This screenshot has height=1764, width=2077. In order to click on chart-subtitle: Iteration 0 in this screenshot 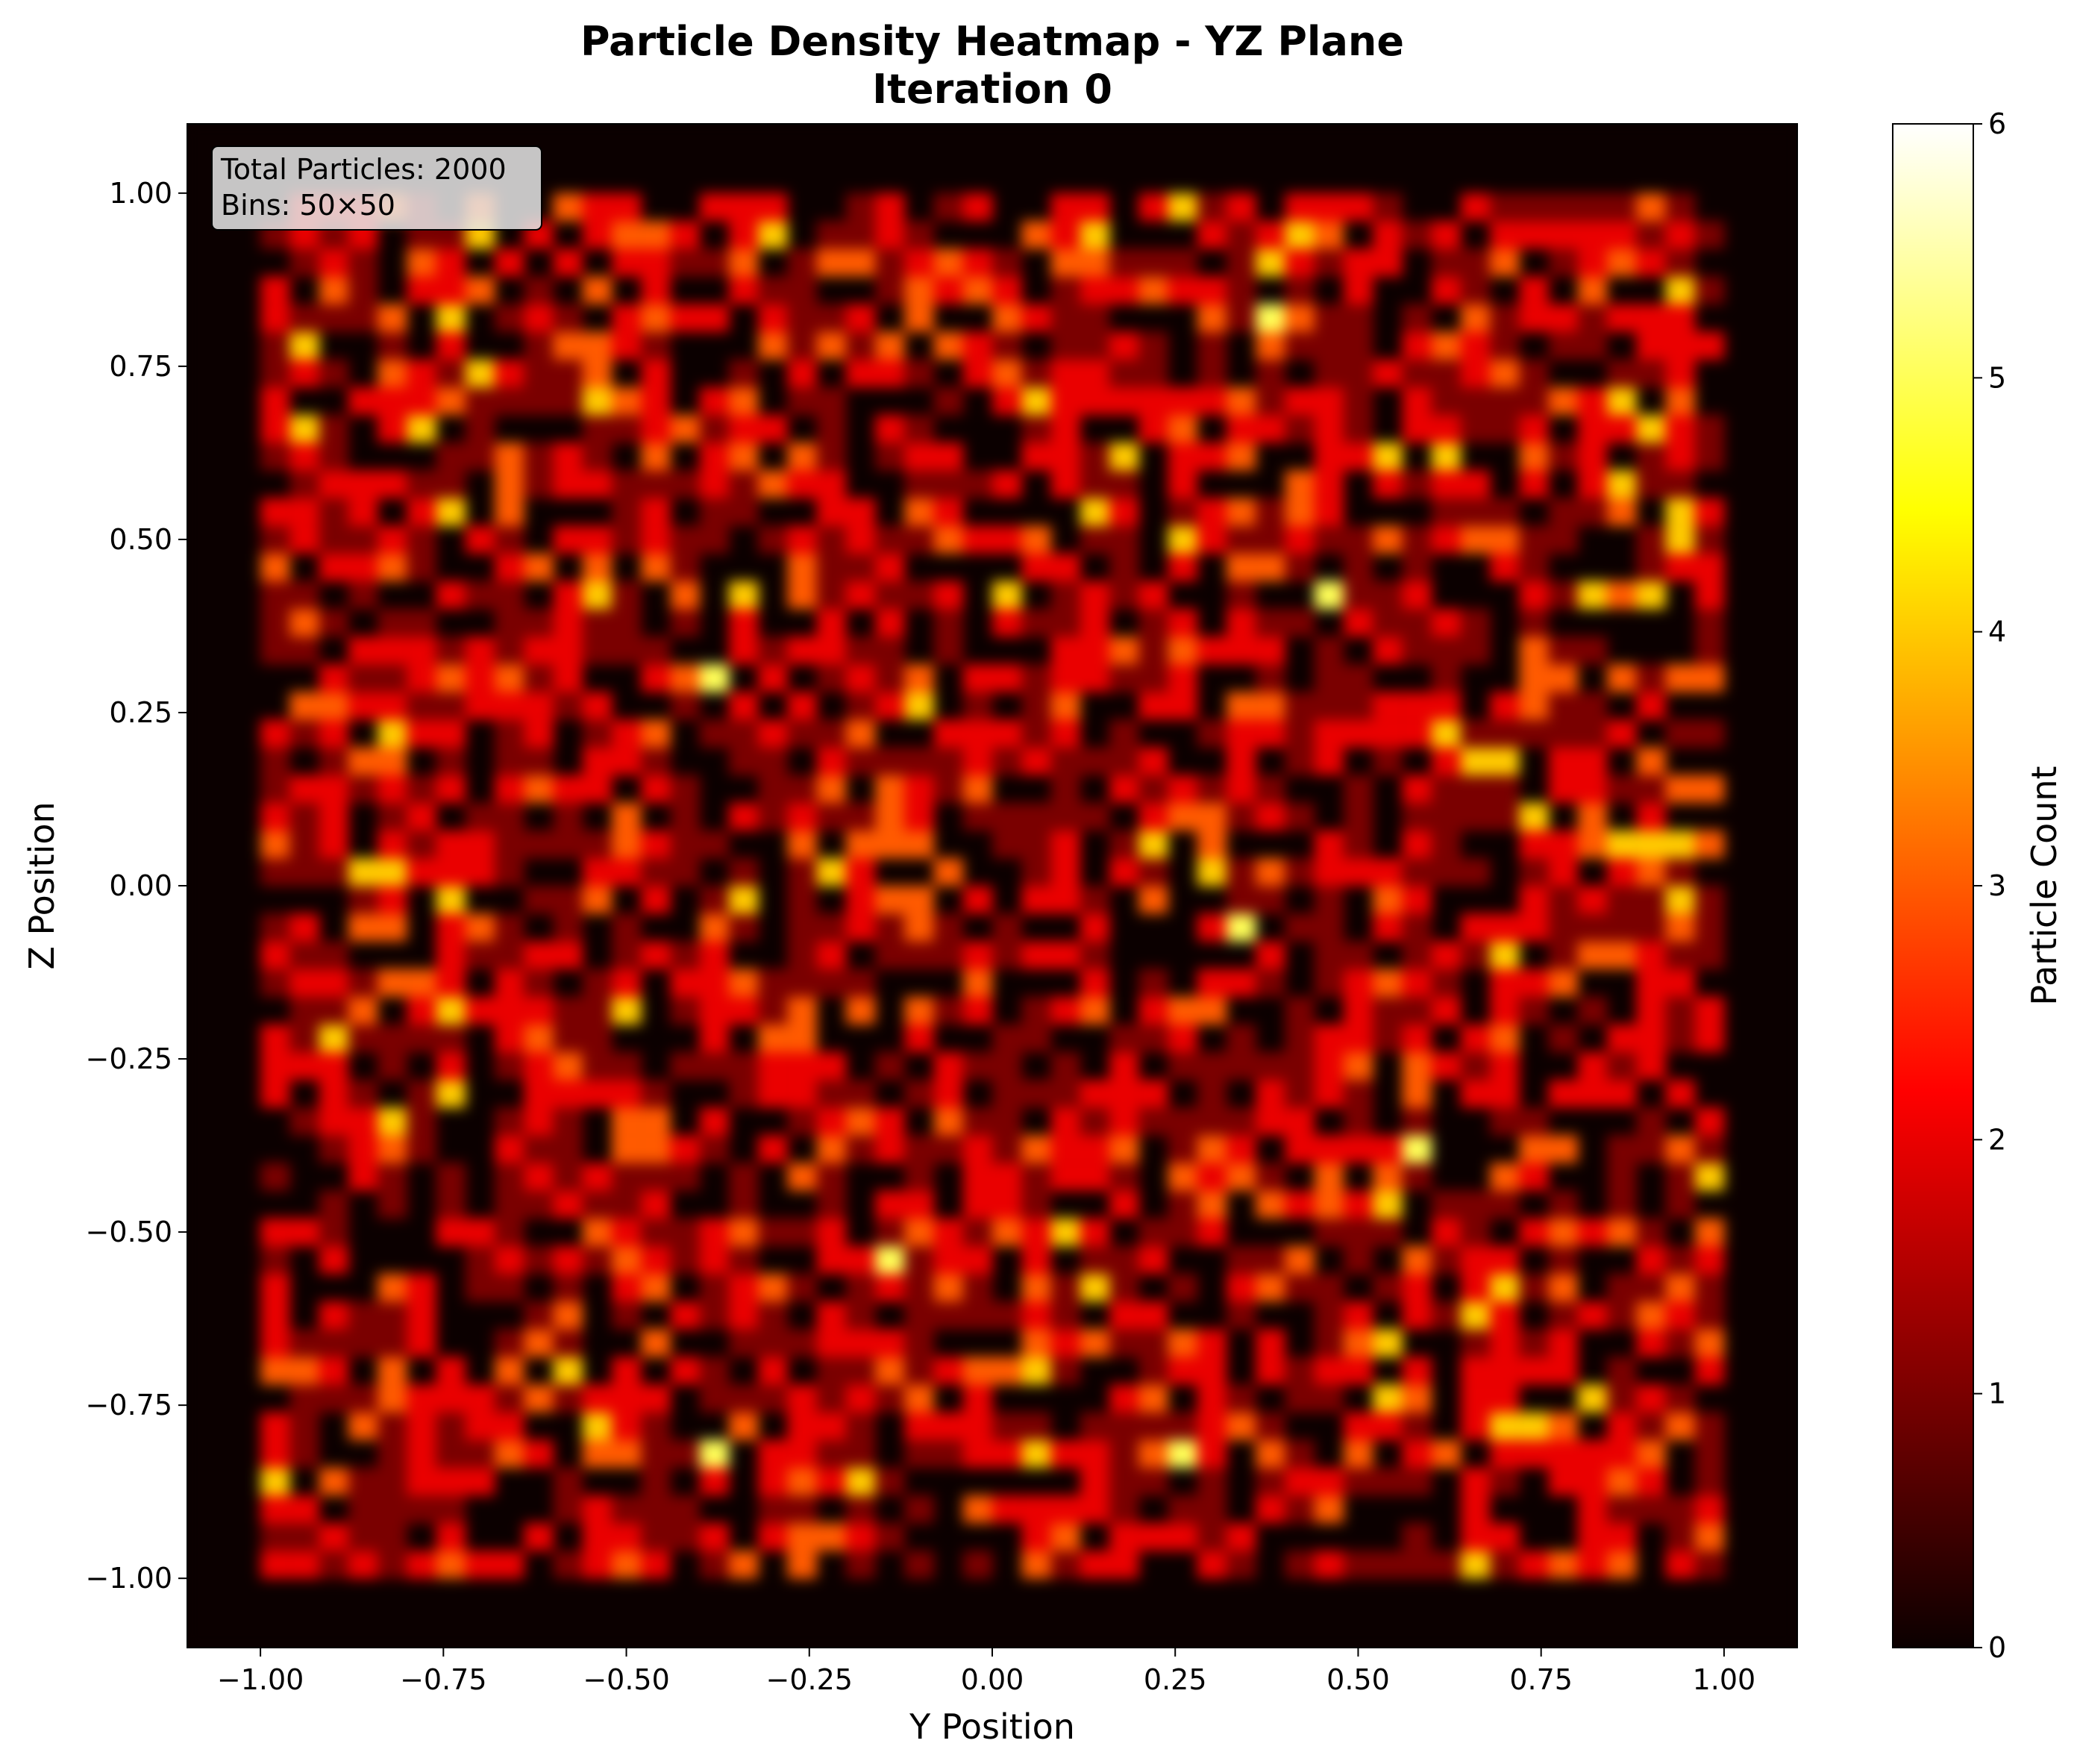, I will do `click(992, 89)`.